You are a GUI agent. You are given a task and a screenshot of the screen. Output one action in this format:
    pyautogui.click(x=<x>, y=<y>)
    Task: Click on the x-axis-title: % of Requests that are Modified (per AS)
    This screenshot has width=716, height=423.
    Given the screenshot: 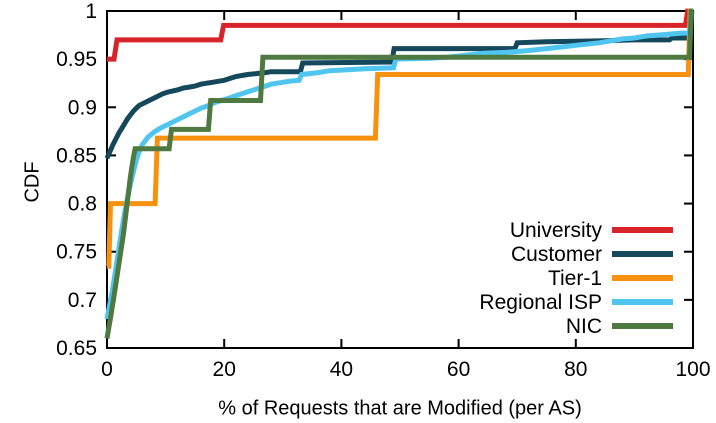 What is the action you would take?
    pyautogui.click(x=400, y=408)
    